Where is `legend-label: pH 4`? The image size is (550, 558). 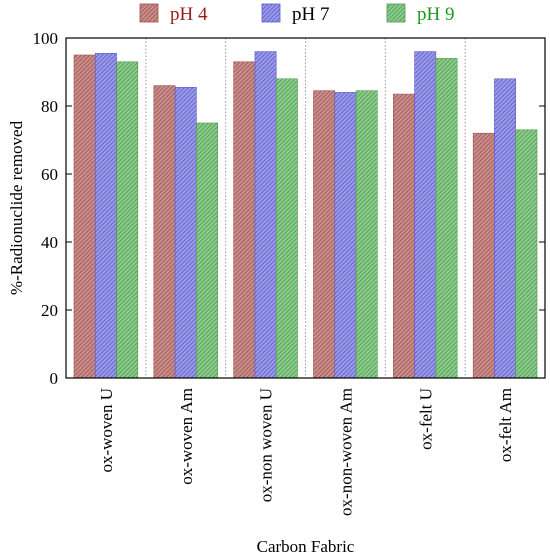
legend-label: pH 4 is located at coordinates (189, 14).